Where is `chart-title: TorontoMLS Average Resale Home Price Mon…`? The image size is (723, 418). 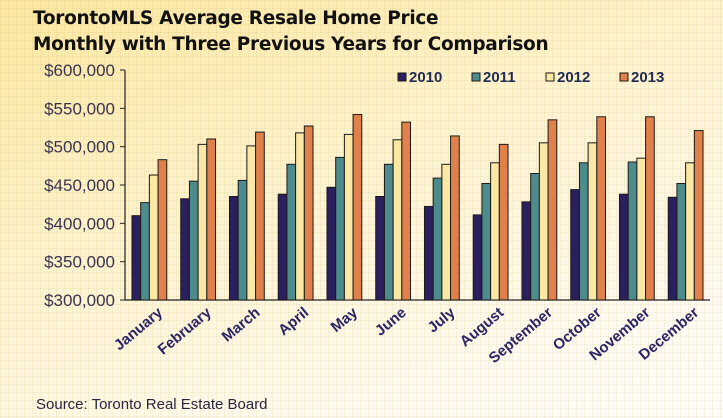
chart-title: TorontoMLS Average Resale Home Price Mon… is located at coordinates (291, 32).